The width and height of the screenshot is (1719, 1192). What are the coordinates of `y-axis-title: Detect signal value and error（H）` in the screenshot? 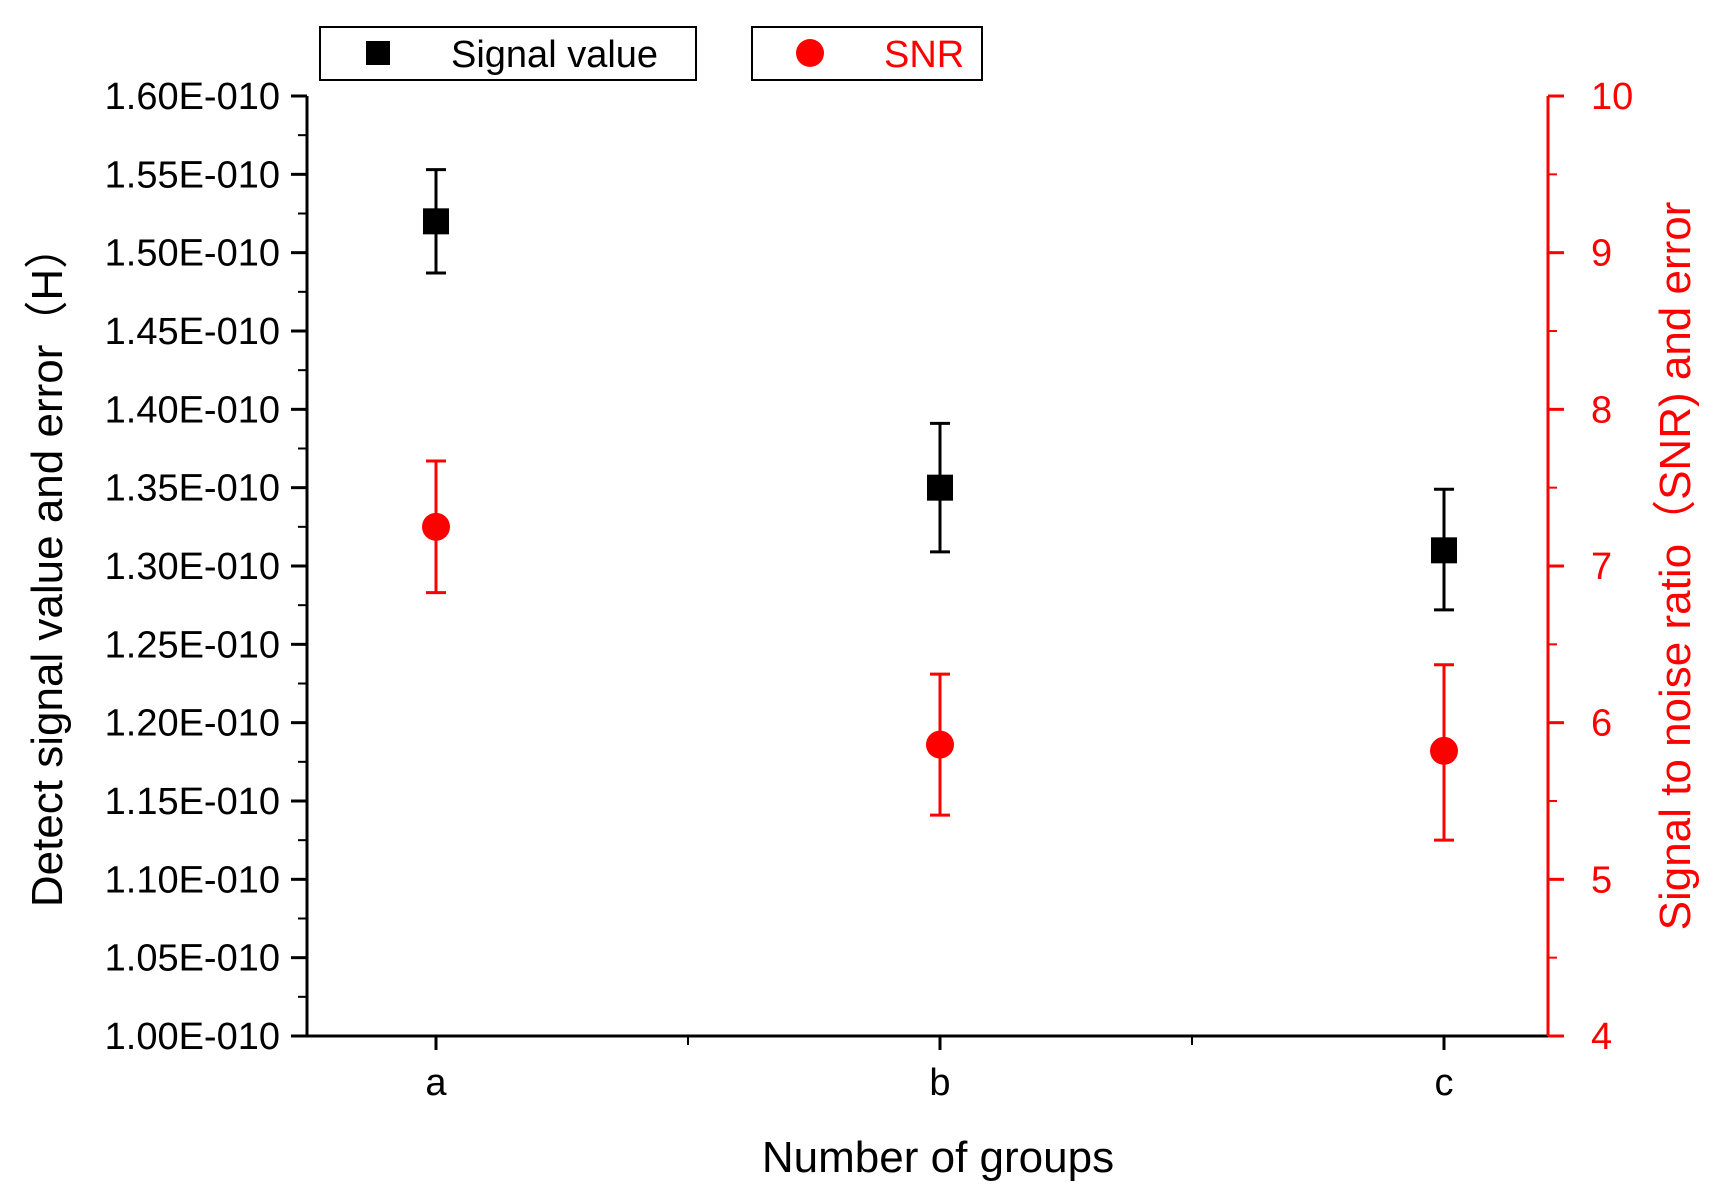 It's located at (47, 566).